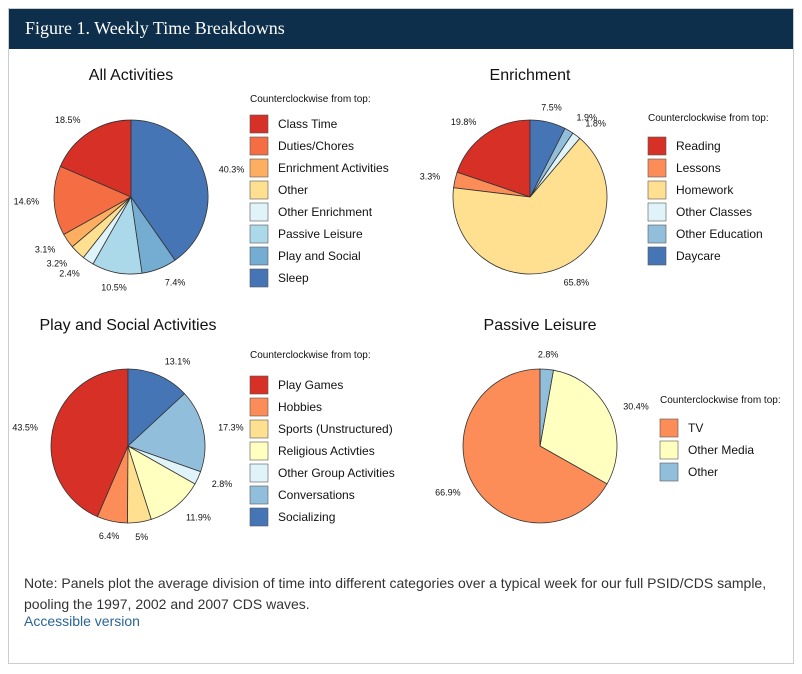 The image size is (802, 674). I want to click on legend-label-passive-leisure: Passive Leisure, so click(320, 234).